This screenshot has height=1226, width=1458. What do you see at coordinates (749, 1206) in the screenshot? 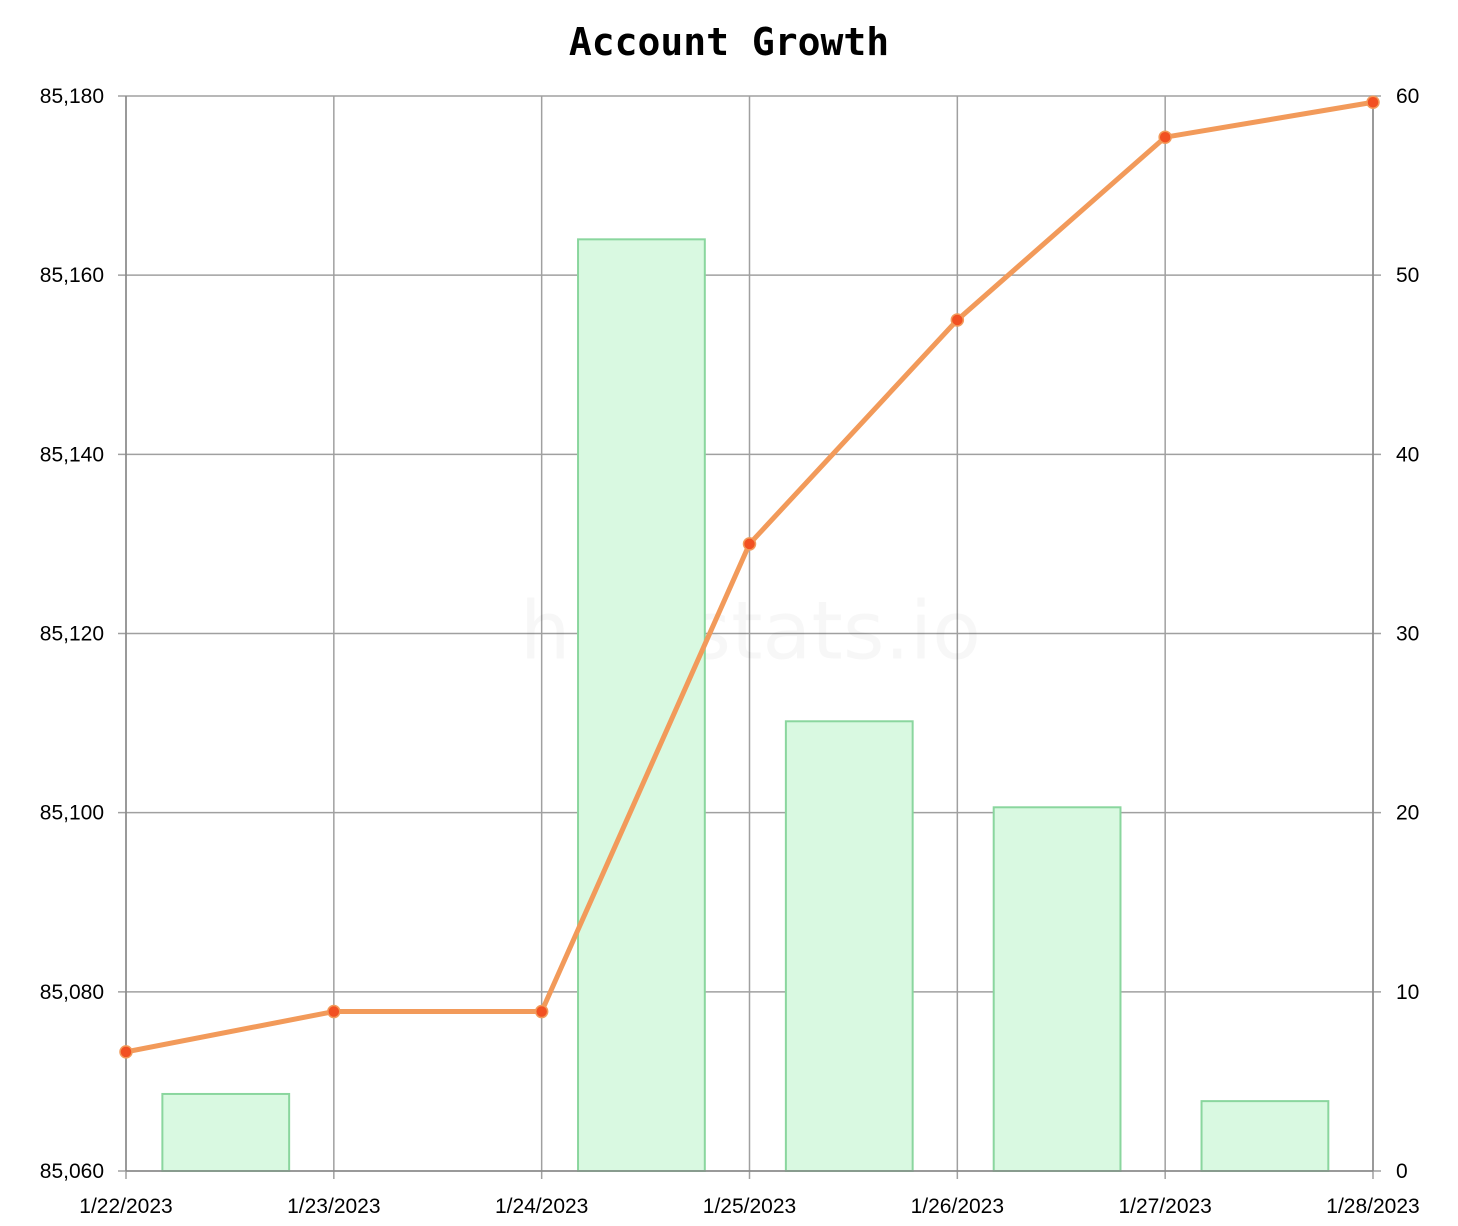
I see `x-tick-label: 1/25/2023` at bounding box center [749, 1206].